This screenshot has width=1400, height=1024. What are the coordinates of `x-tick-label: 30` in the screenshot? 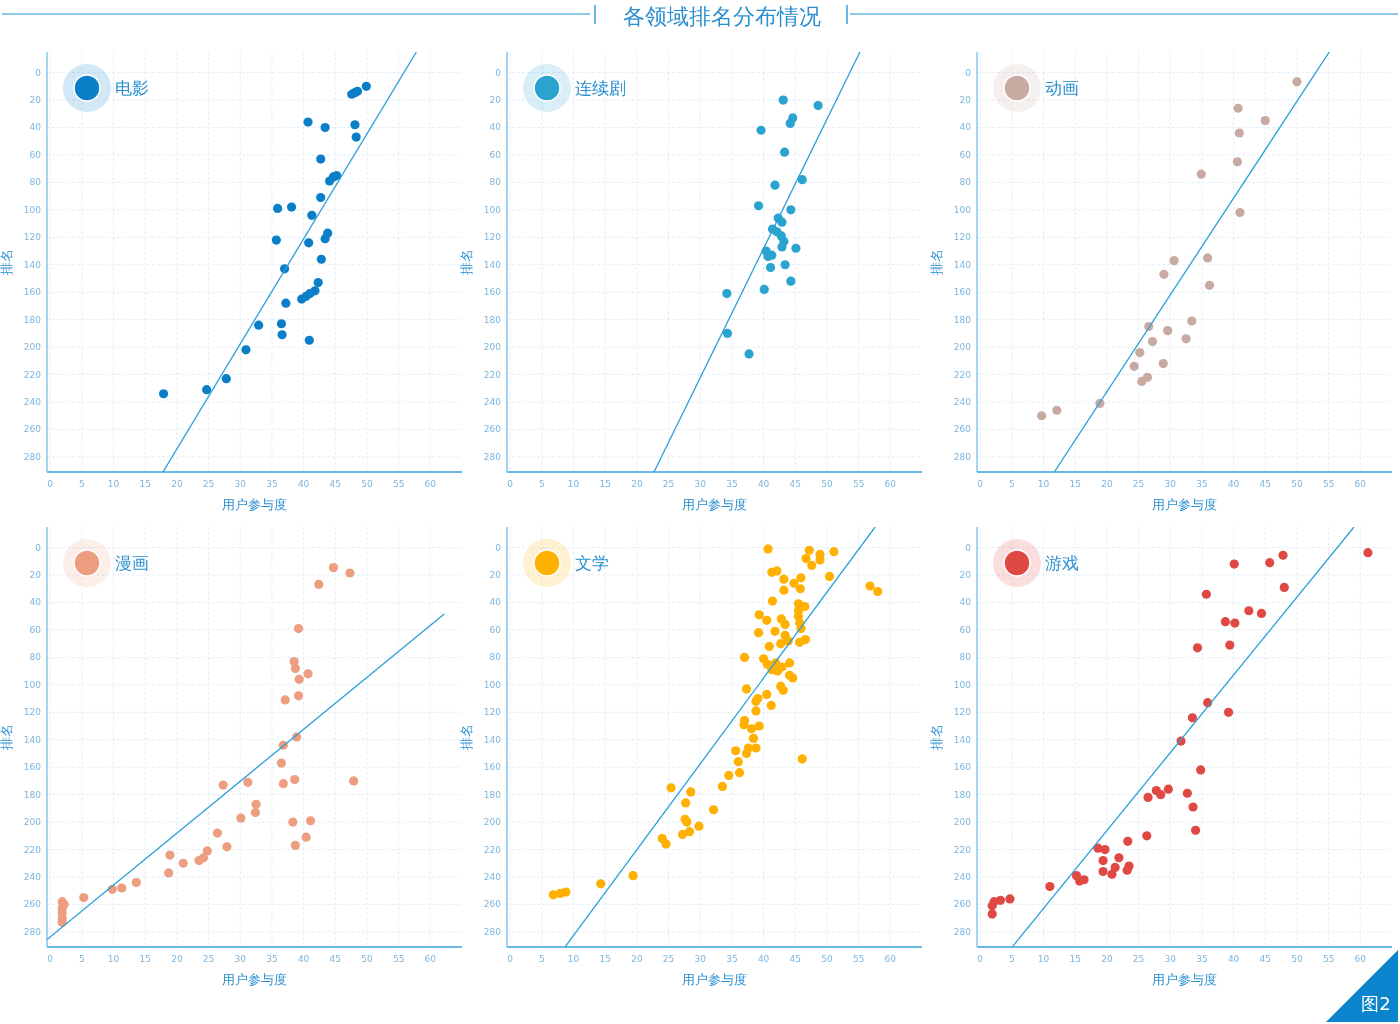 It's located at (700, 484).